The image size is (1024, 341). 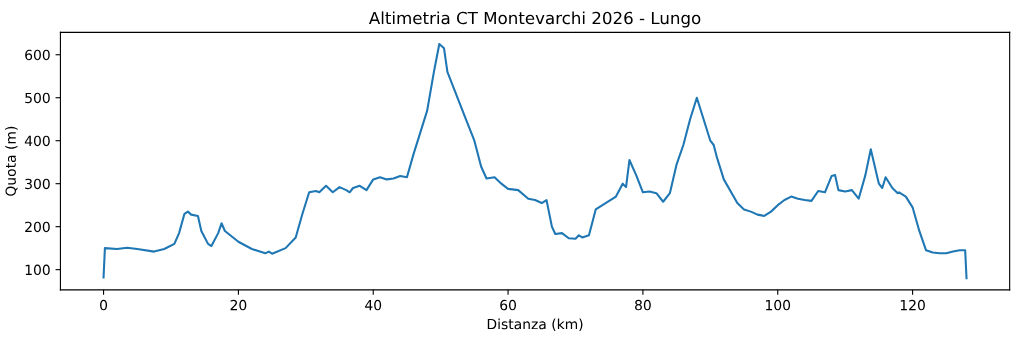 What do you see at coordinates (11, 161) in the screenshot?
I see `y-axis-title: Quota (m)` at bounding box center [11, 161].